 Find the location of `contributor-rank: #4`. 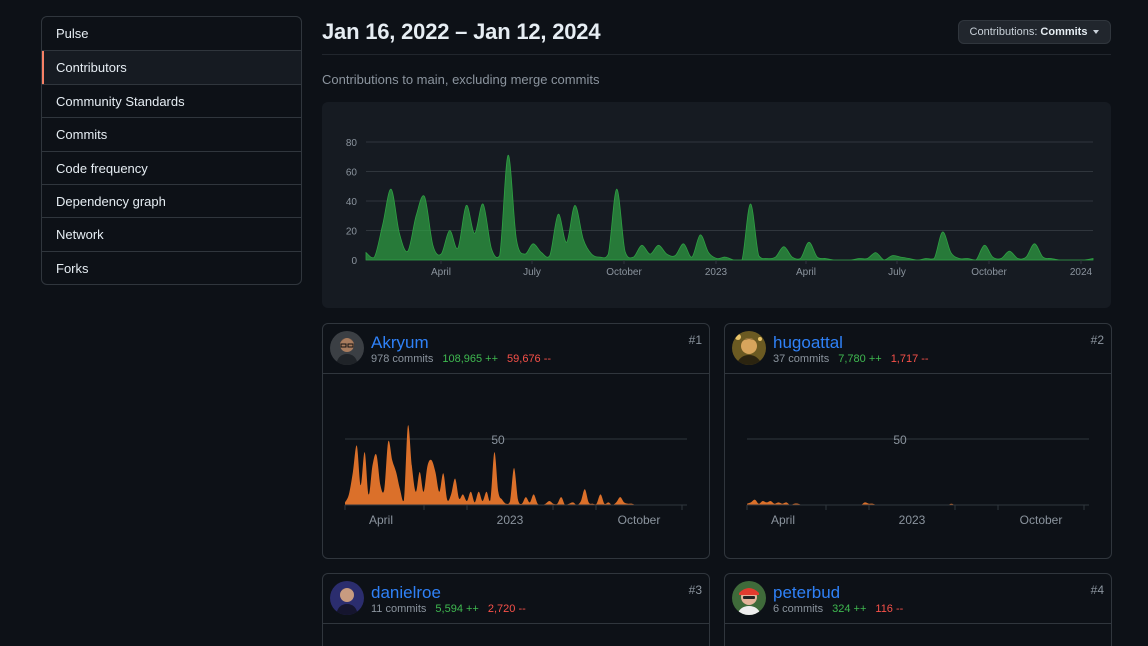

contributor-rank: #4 is located at coordinates (1097, 590).